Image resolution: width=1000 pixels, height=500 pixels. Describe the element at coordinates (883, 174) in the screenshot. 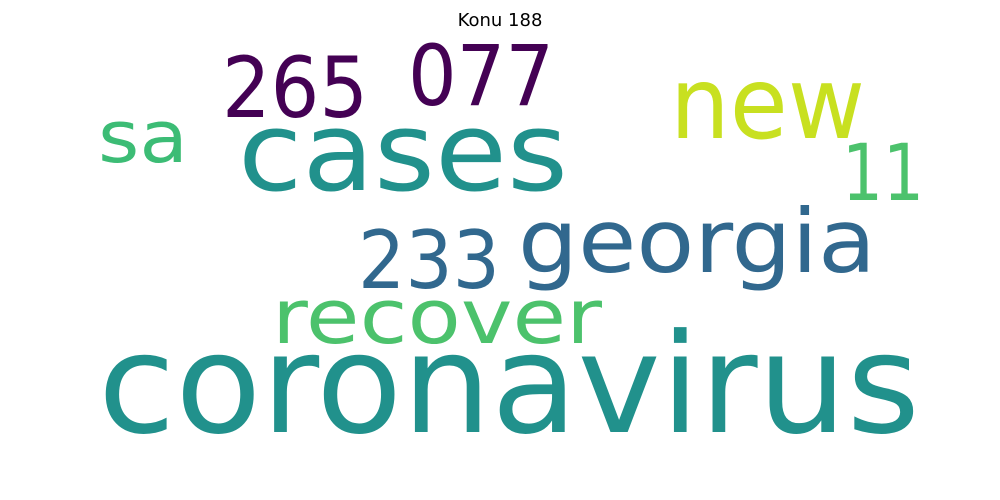

I see `word-11: 11` at that location.